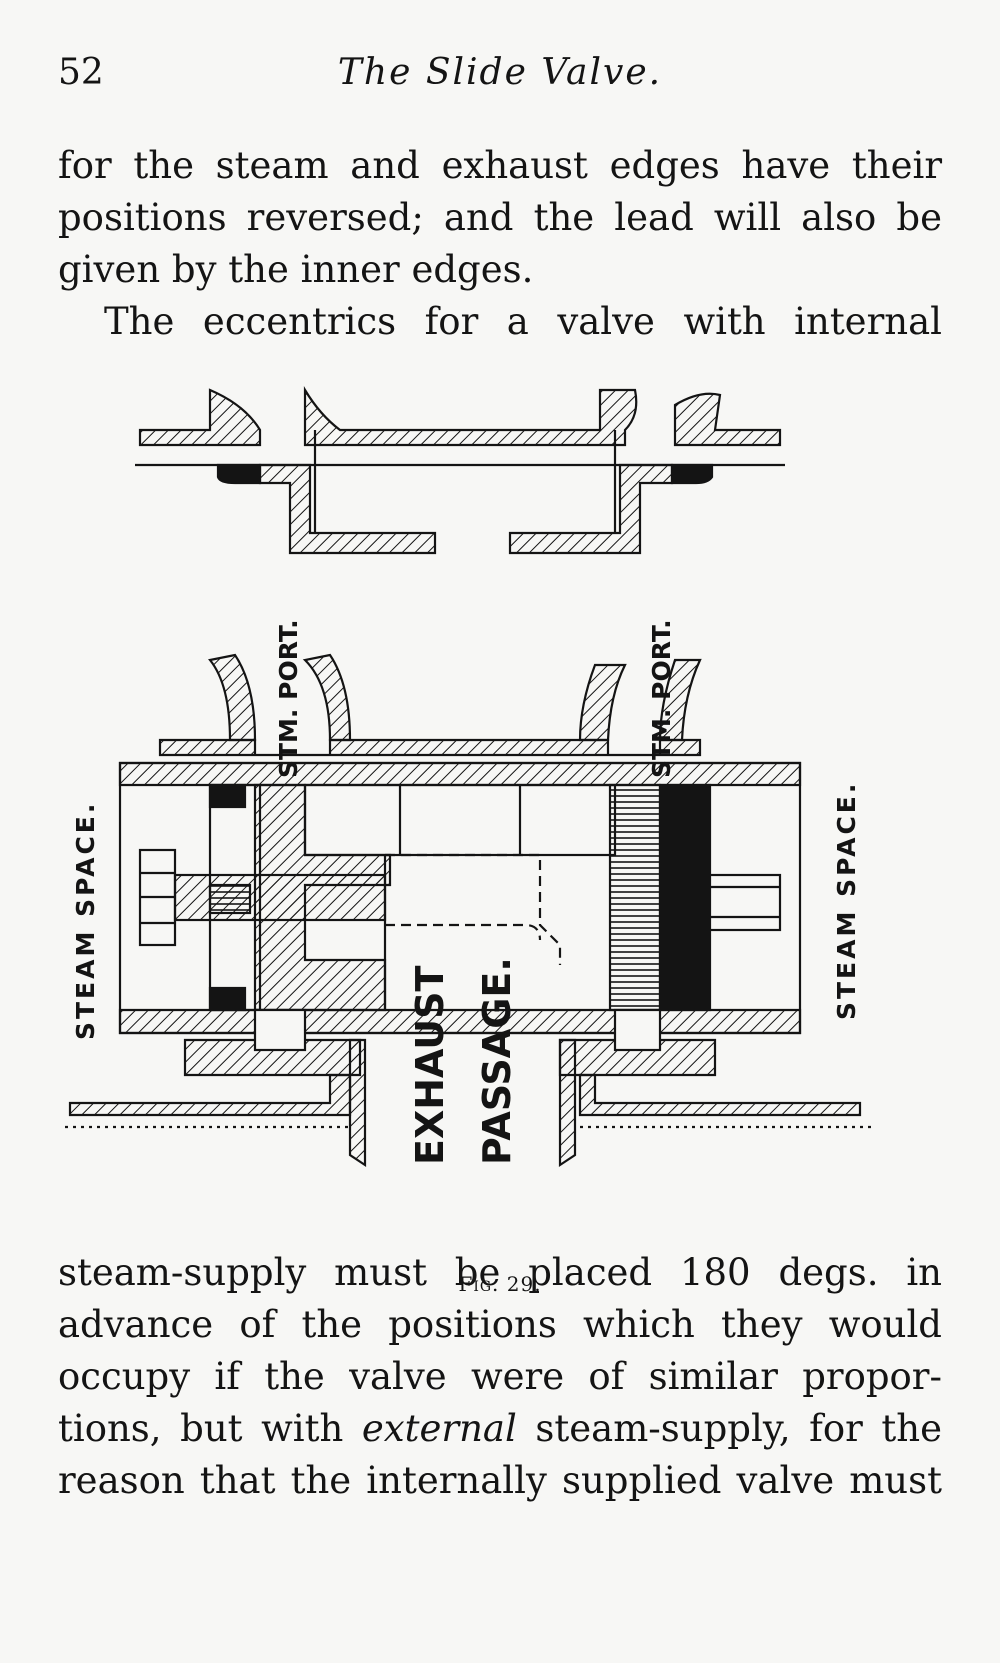 Image resolution: width=1000 pixels, height=1663 pixels. What do you see at coordinates (523, 321) in the screenshot?
I see `text-line: The eccentrics for a valve with internal` at bounding box center [523, 321].